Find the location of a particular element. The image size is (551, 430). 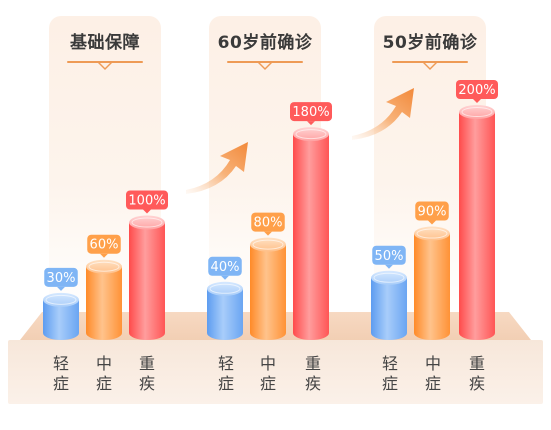

value-label-medium-illness: 80% is located at coordinates (268, 224).